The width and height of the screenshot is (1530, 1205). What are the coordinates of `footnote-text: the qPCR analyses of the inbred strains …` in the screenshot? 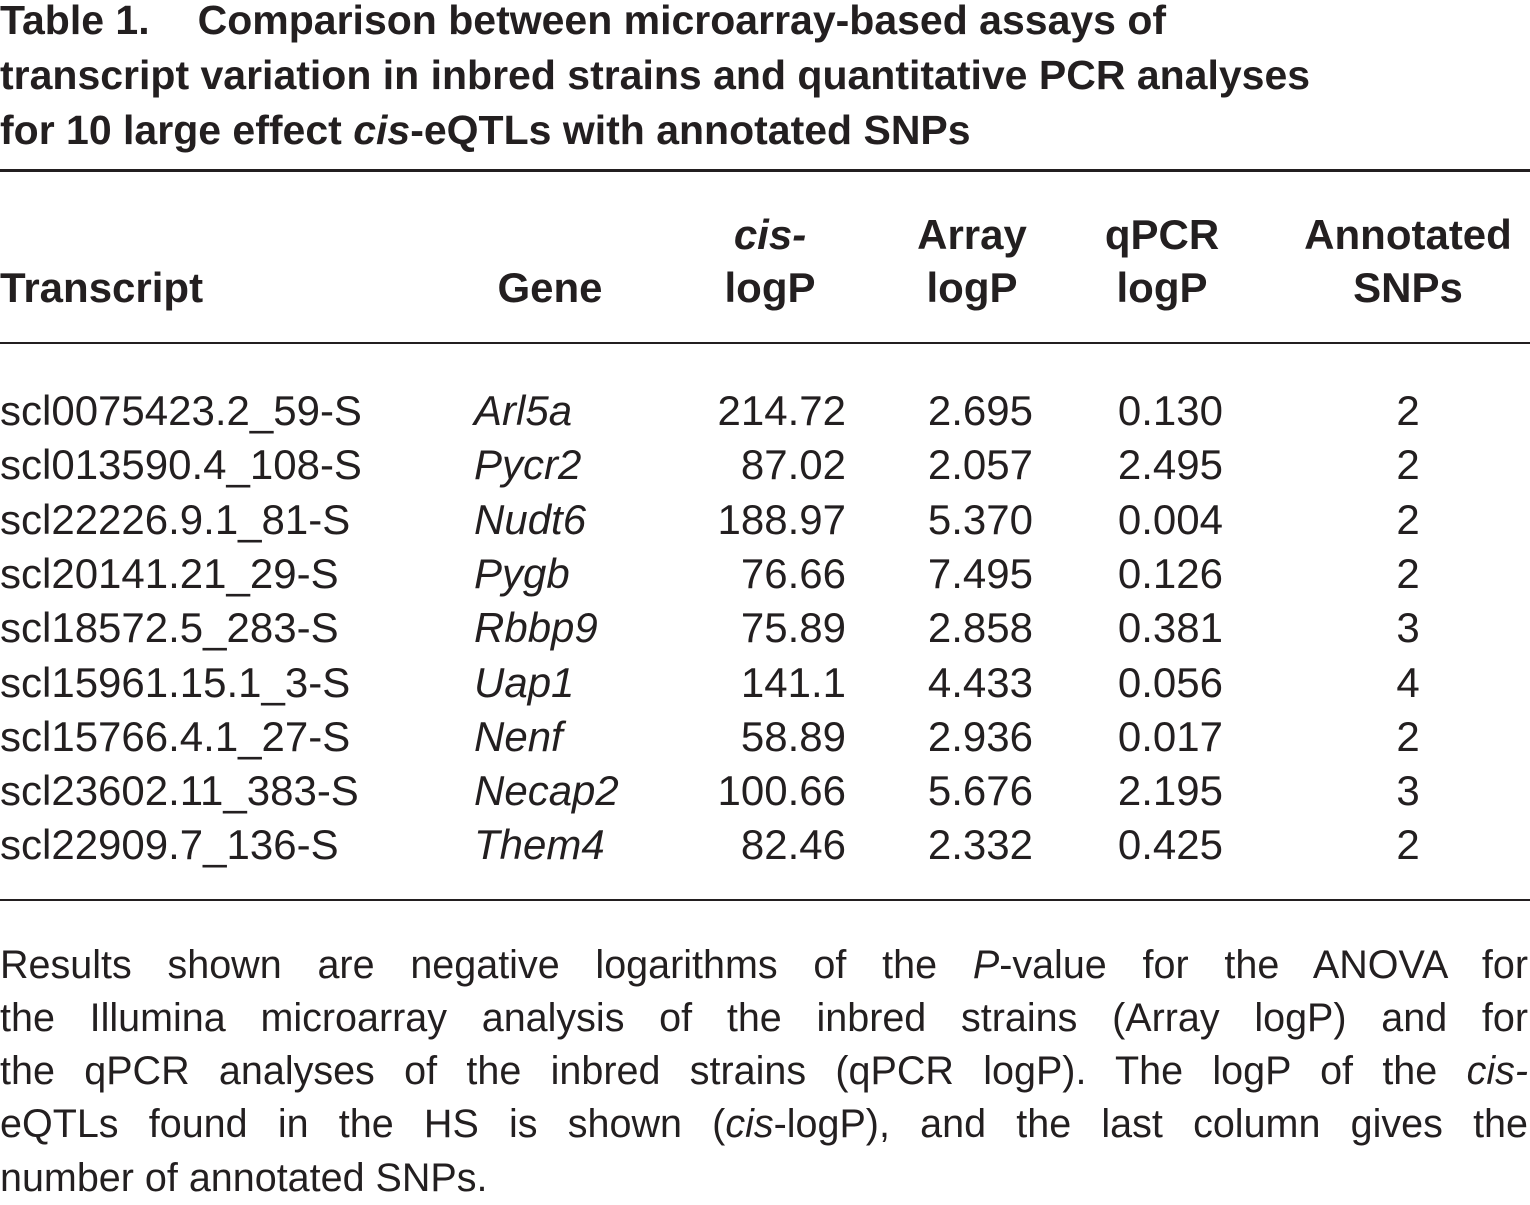 It's located at (733, 1071).